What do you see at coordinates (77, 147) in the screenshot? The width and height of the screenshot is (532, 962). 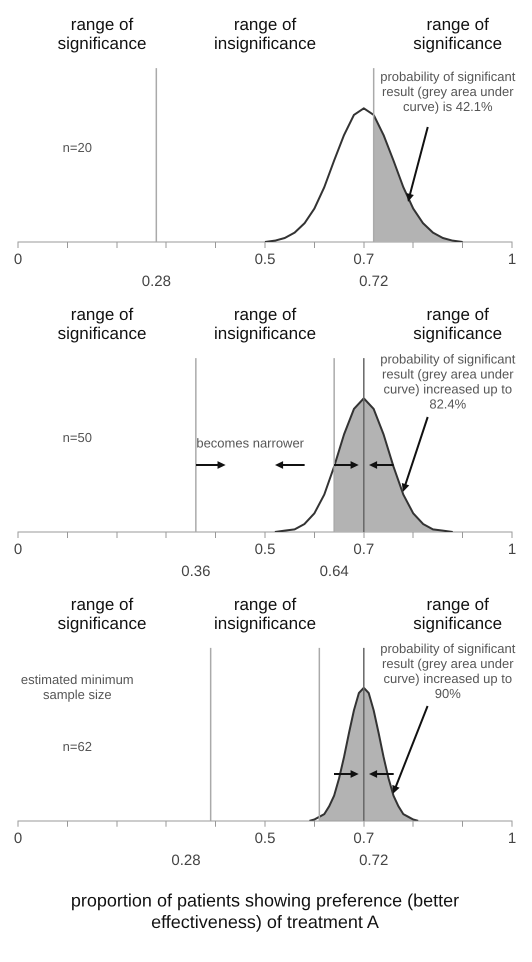 I see `annotation: n=20` at bounding box center [77, 147].